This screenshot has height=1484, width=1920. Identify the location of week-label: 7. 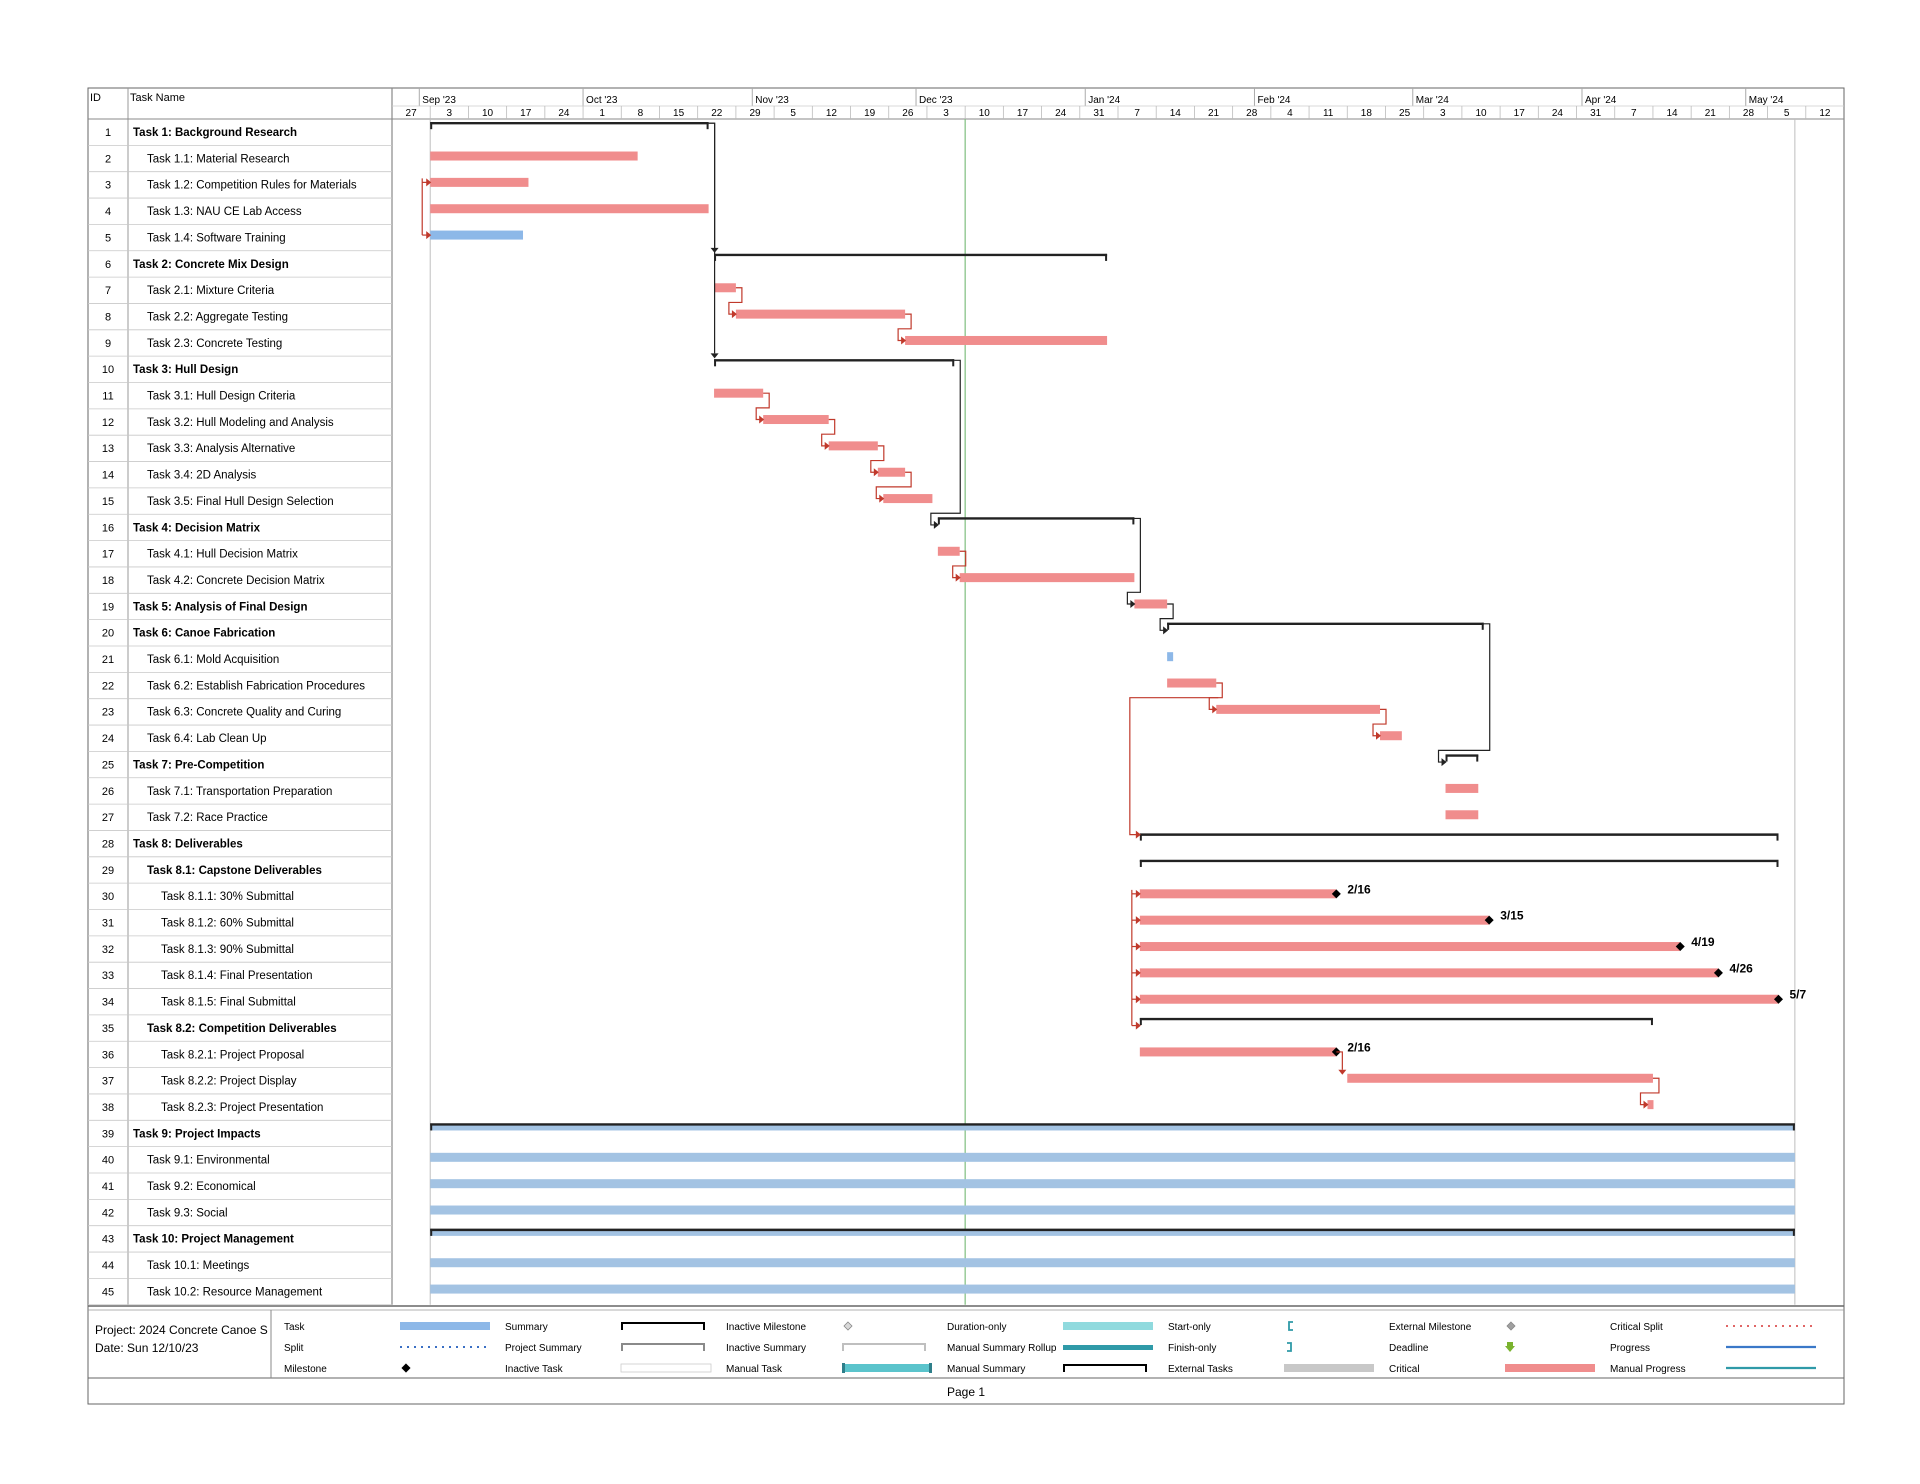
(1634, 113).